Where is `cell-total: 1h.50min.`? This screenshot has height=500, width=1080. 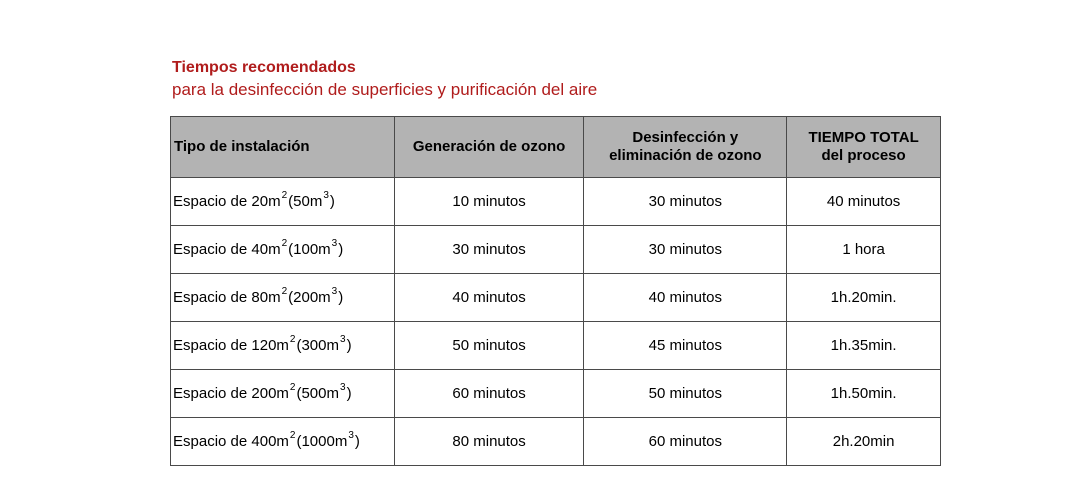
cell-total: 1h.50min. is located at coordinates (863, 393).